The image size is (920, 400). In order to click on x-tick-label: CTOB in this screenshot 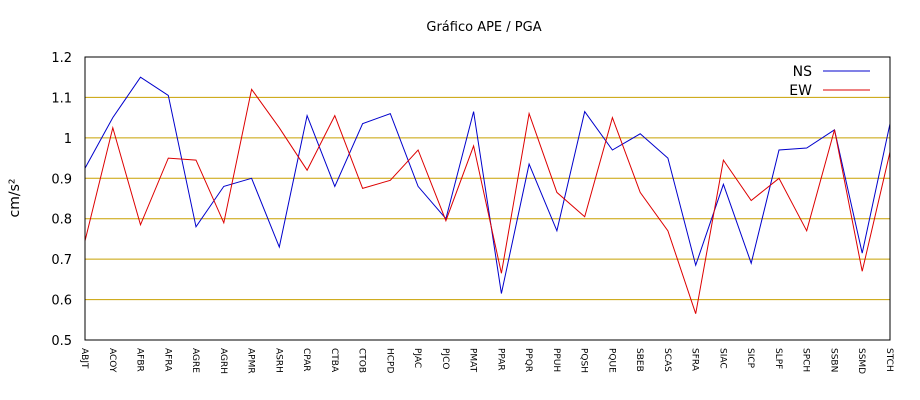, I will do `click(362, 360)`.